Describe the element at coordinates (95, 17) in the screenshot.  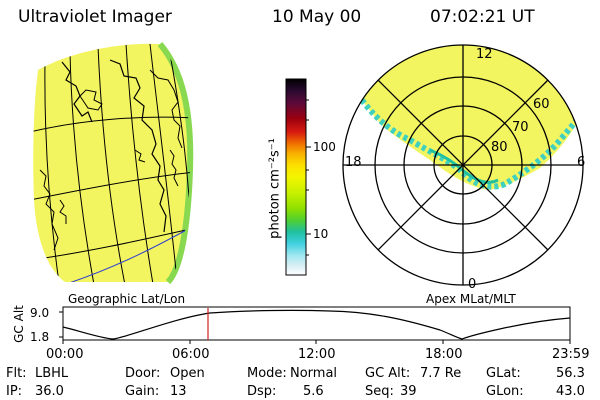
I see `instrument-title: Ultraviolet Imager` at that location.